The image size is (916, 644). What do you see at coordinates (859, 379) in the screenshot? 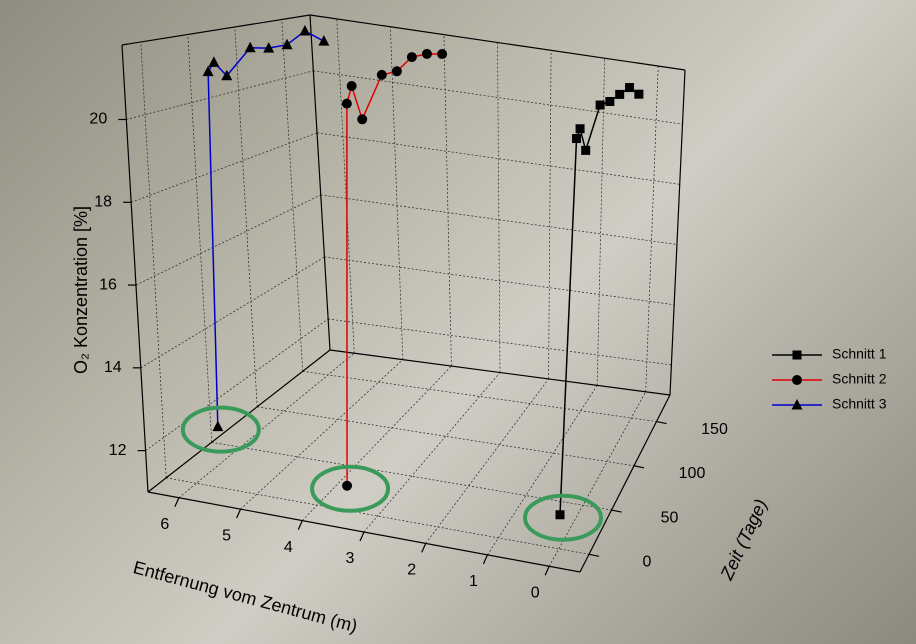
I see `legend-label: Schnitt 2` at bounding box center [859, 379].